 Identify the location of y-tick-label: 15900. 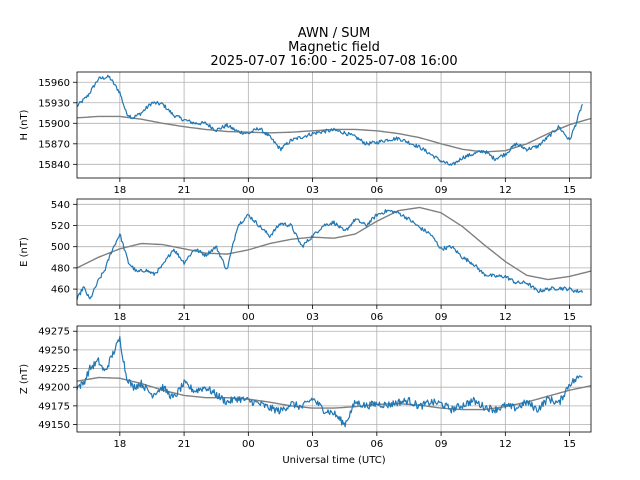
(54, 124).